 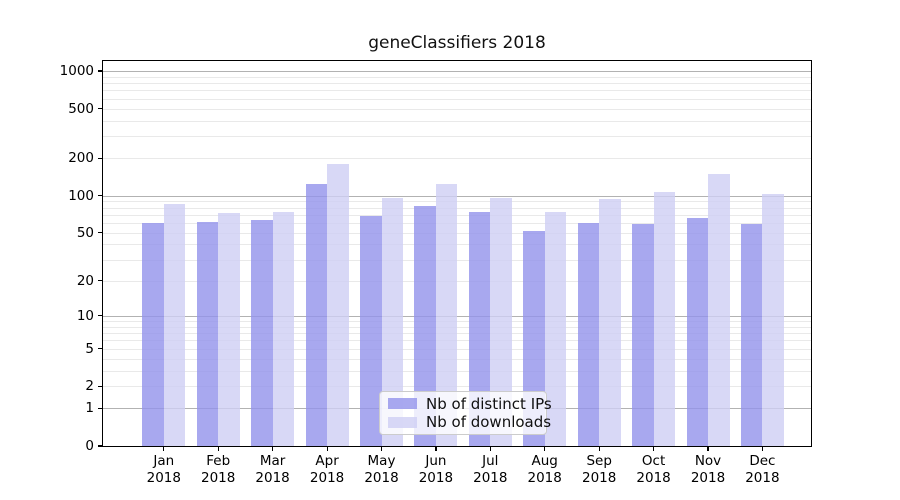 What do you see at coordinates (489, 422) in the screenshot?
I see `legend-label-downloads: Nb of downloads` at bounding box center [489, 422].